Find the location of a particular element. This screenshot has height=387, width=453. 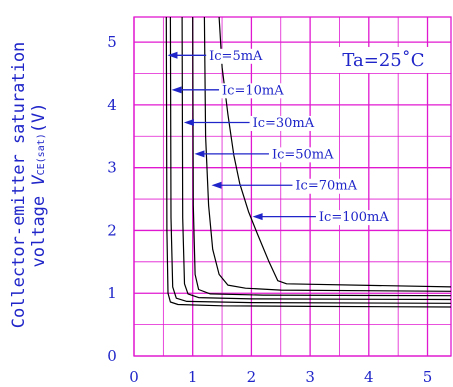

y-axis-label-prefix: voltage is located at coordinates (39, 227).